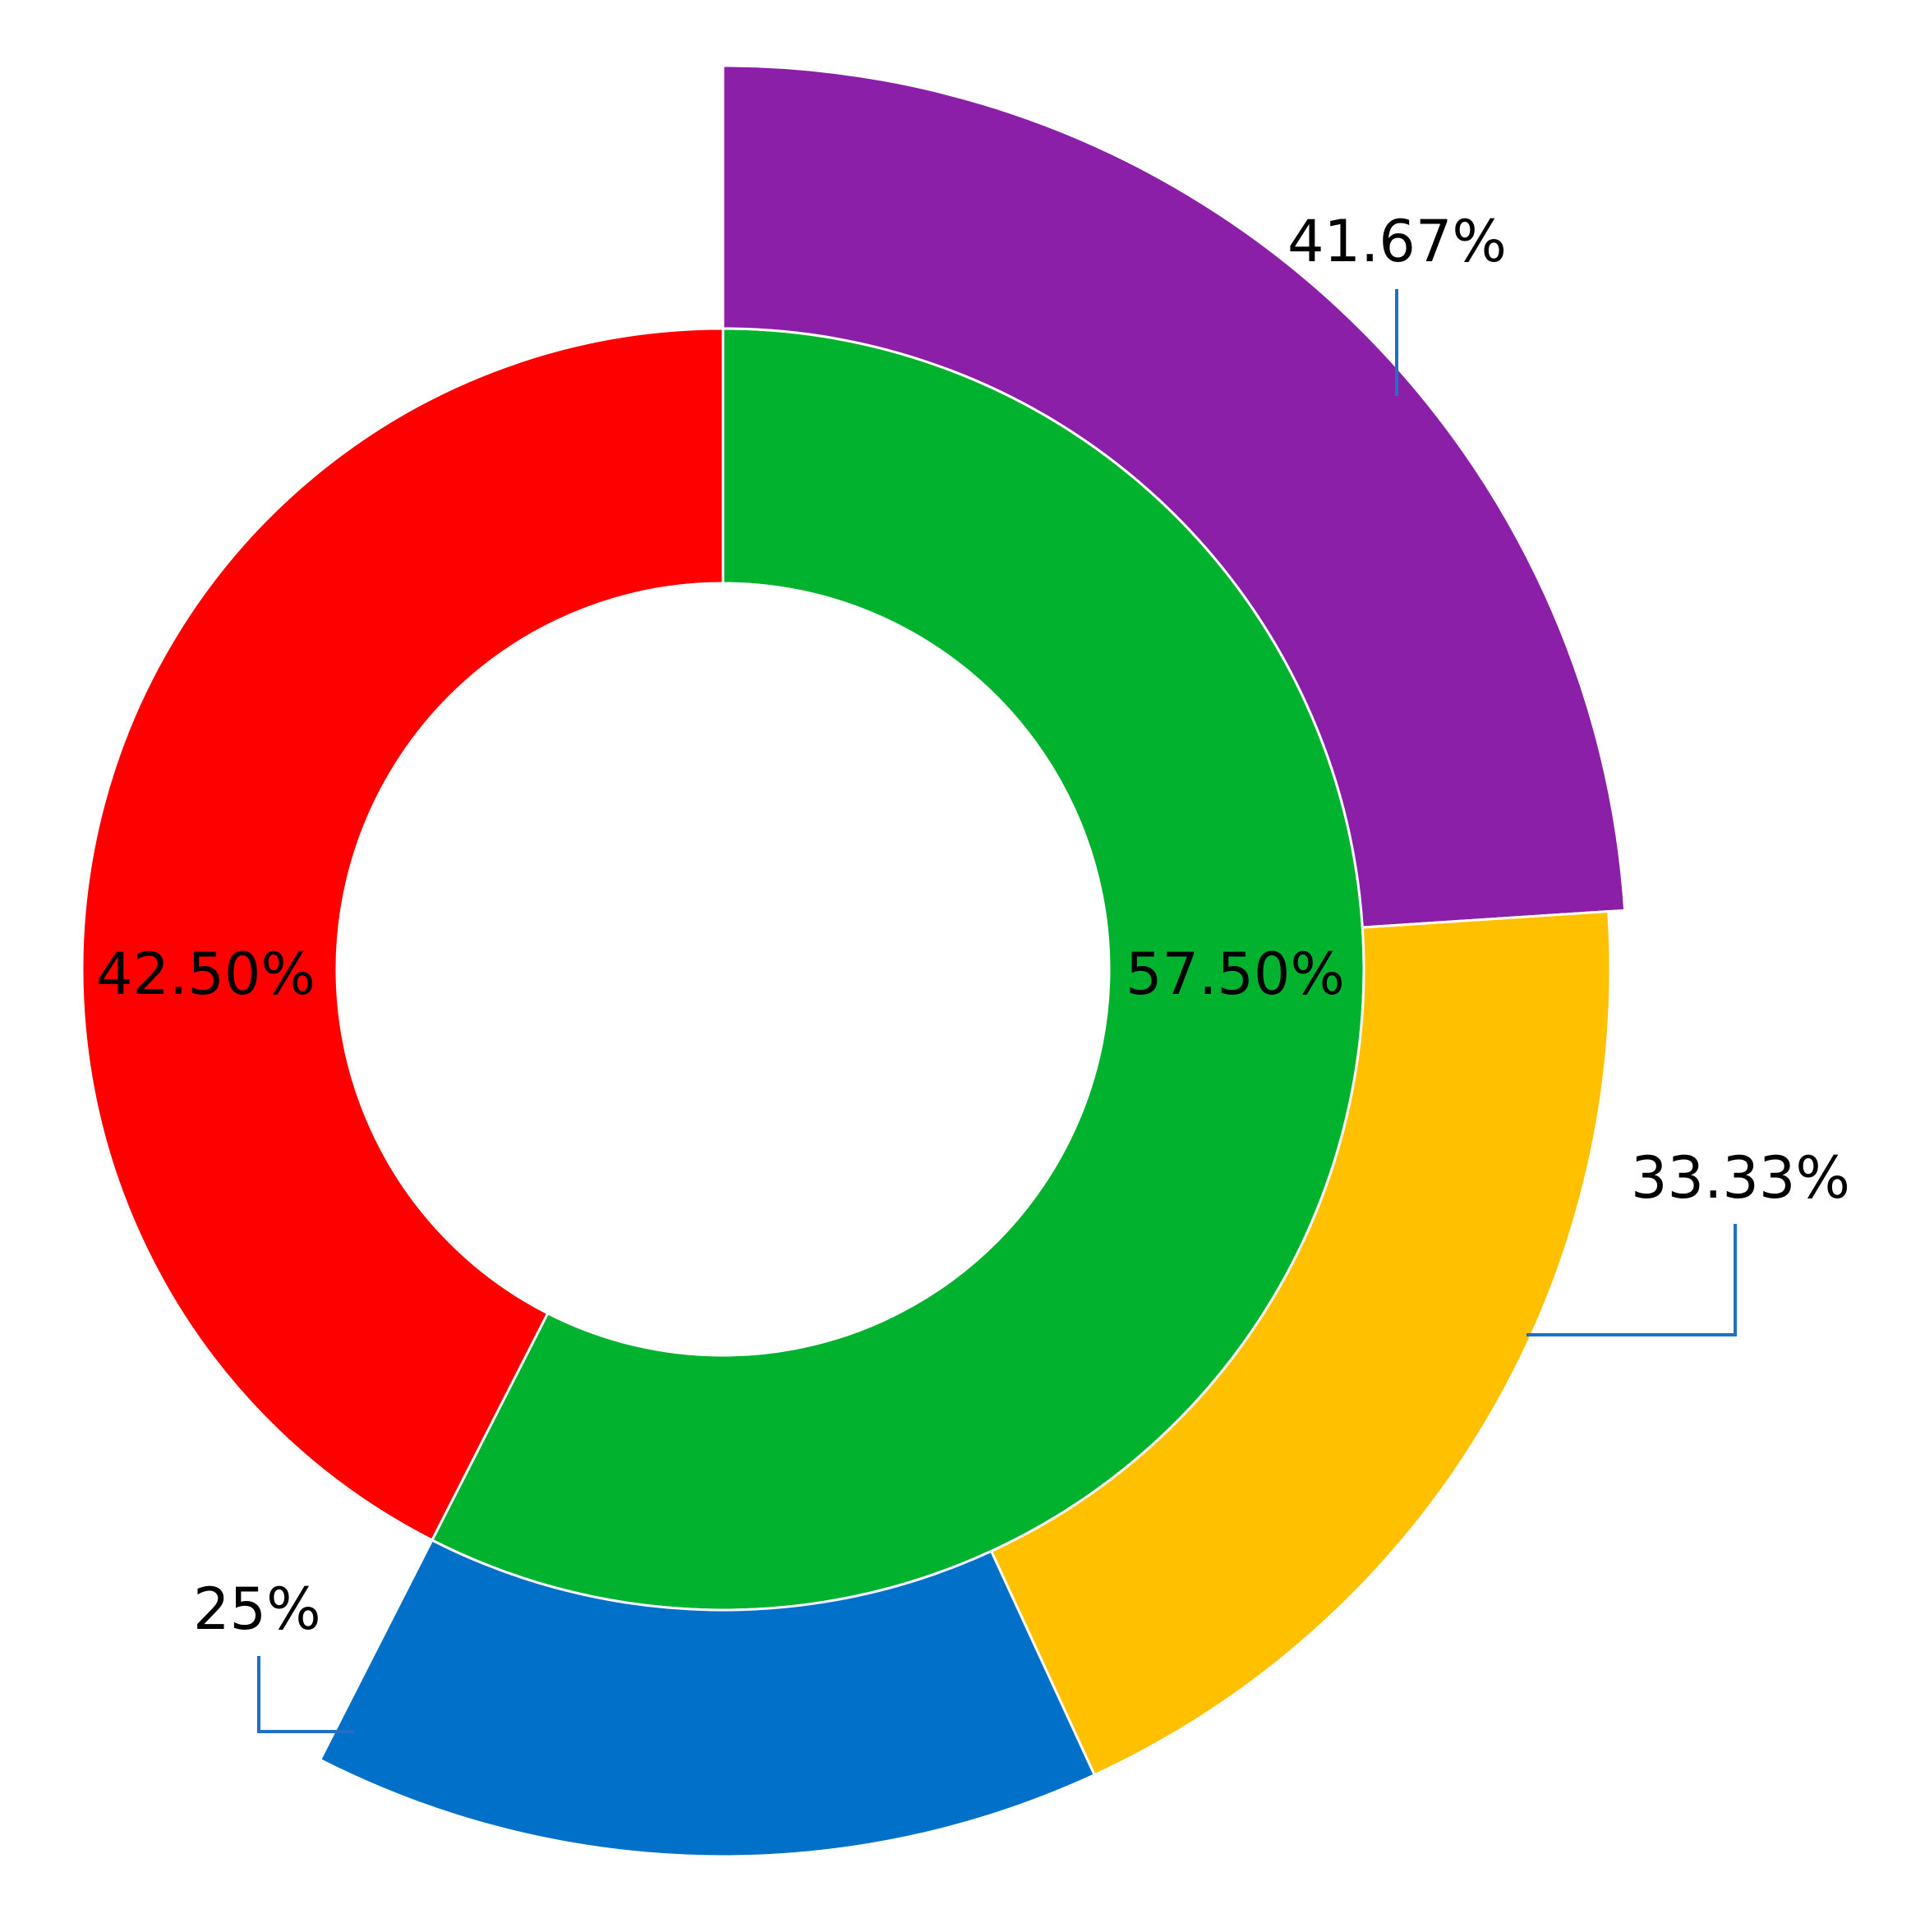 The image size is (1911, 1932). What do you see at coordinates (1631, 1280) in the screenshot?
I see `outer-slice-2-leader-line` at bounding box center [1631, 1280].